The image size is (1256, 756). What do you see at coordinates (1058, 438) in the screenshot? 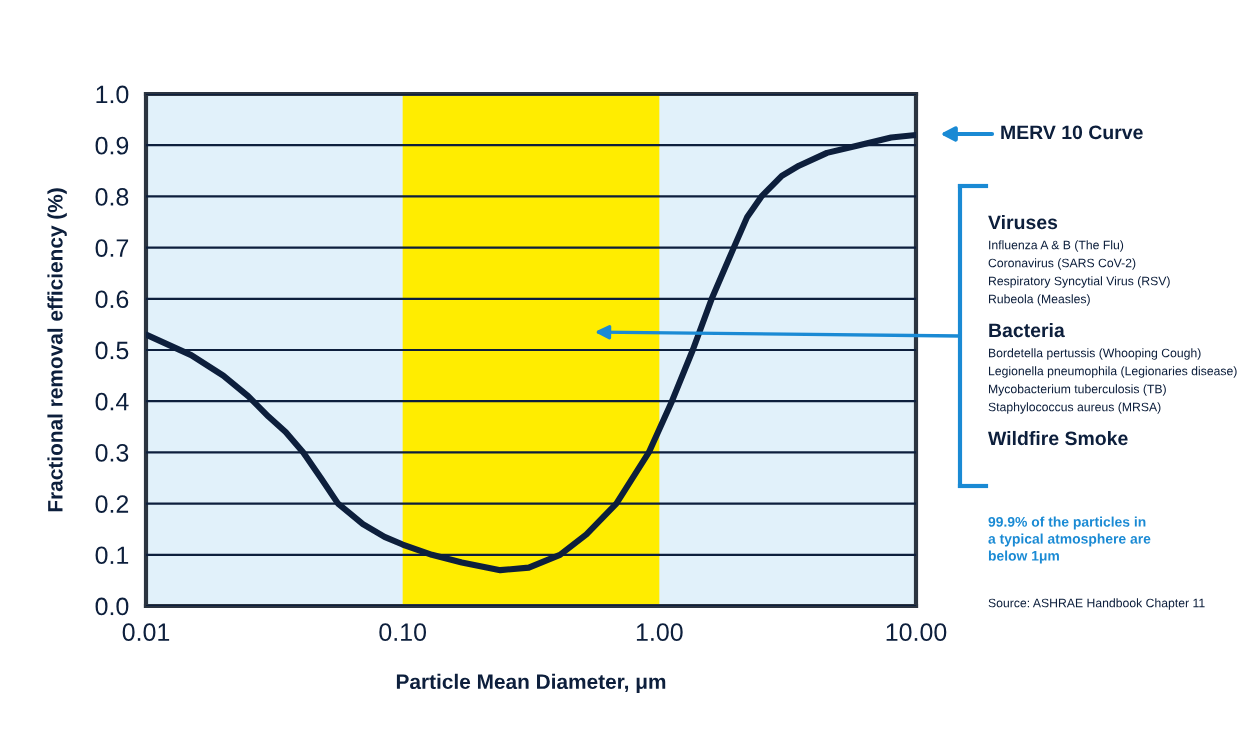
I see `text: Wildfire Smoke` at bounding box center [1058, 438].